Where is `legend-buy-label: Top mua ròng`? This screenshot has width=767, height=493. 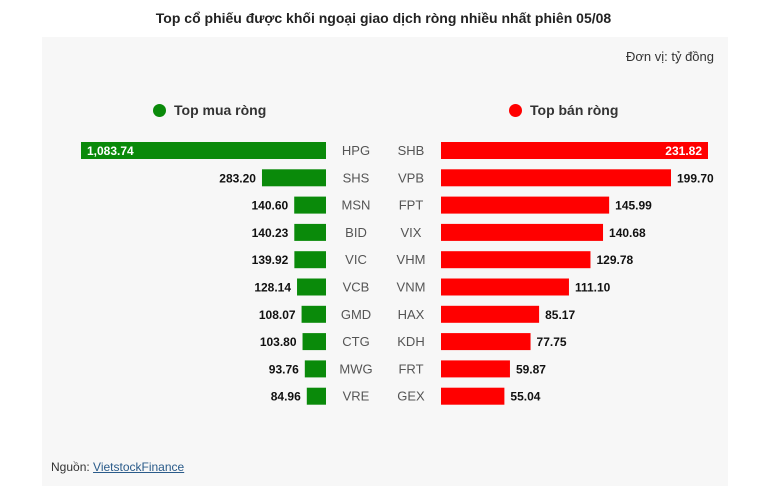
legend-buy-label: Top mua ròng is located at coordinates (220, 110).